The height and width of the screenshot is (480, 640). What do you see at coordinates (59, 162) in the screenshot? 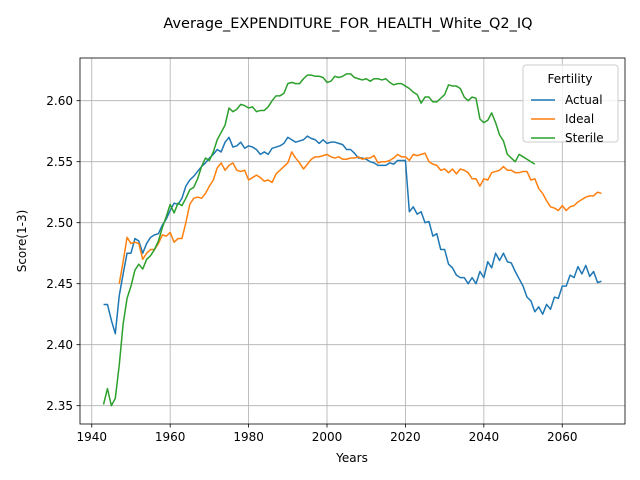
I see `y-tick-label: 2.55` at bounding box center [59, 162].